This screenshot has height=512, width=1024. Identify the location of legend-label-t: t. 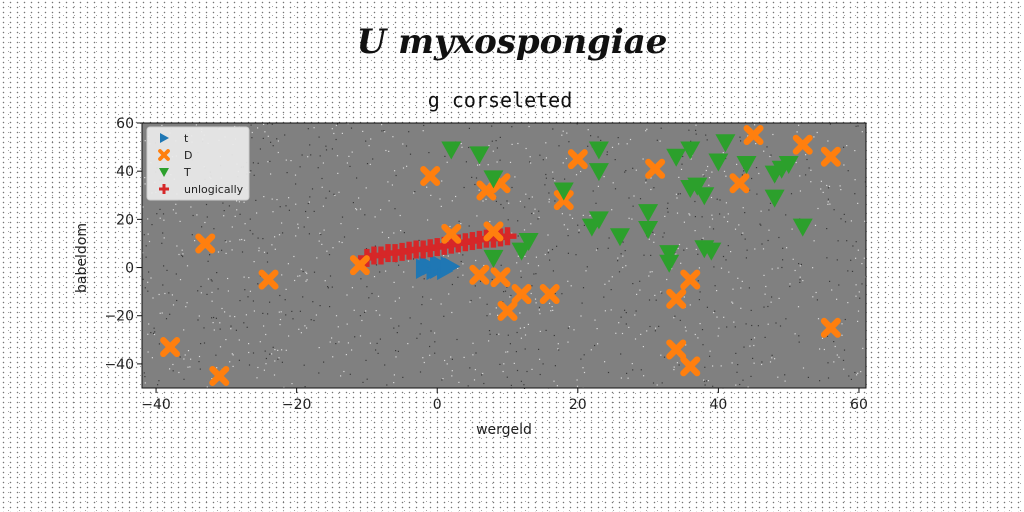
(186, 138).